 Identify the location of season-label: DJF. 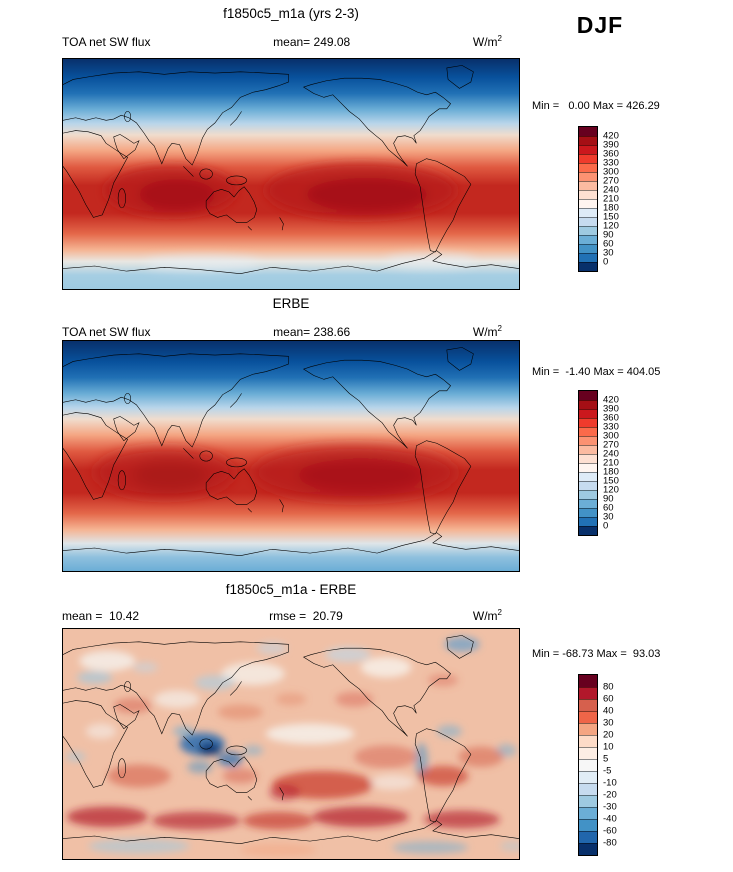
(600, 25).